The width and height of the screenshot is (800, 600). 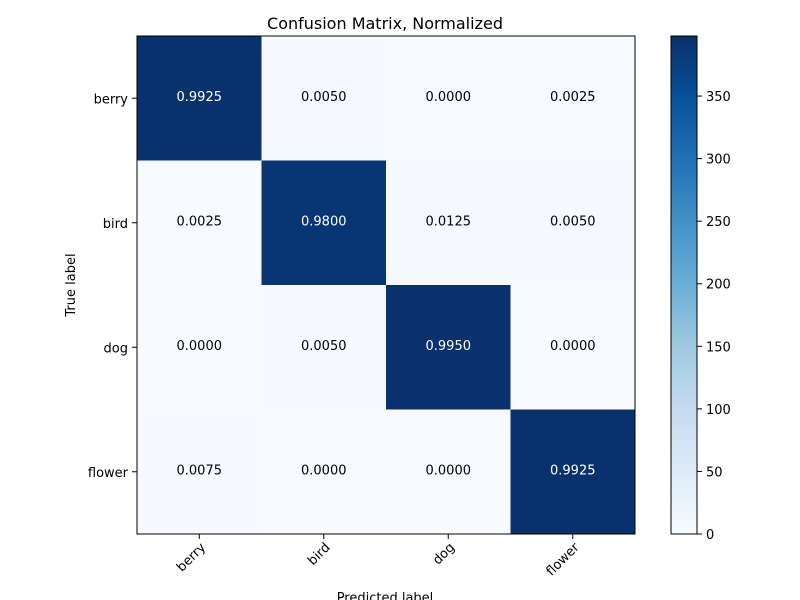 What do you see at coordinates (444, 554) in the screenshot?
I see `x-tick-label-dog: dog` at bounding box center [444, 554].